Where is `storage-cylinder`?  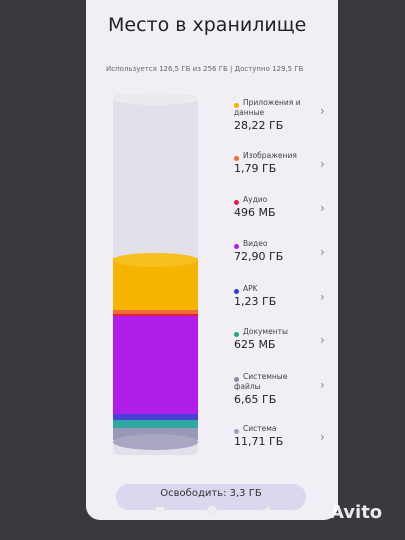
storage-cylinder is located at coordinates (155, 274).